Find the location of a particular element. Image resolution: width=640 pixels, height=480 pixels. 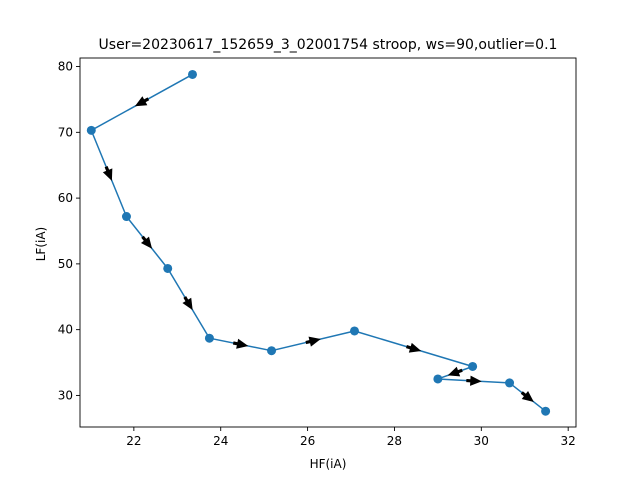

x-tick-label: 32 is located at coordinates (568, 441).